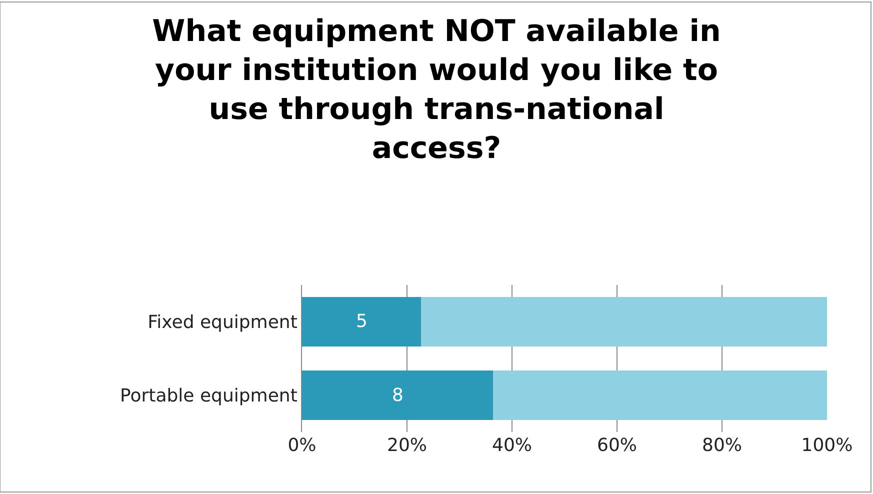 This screenshot has height=494, width=873. I want to click on annotation: 8, so click(398, 395).